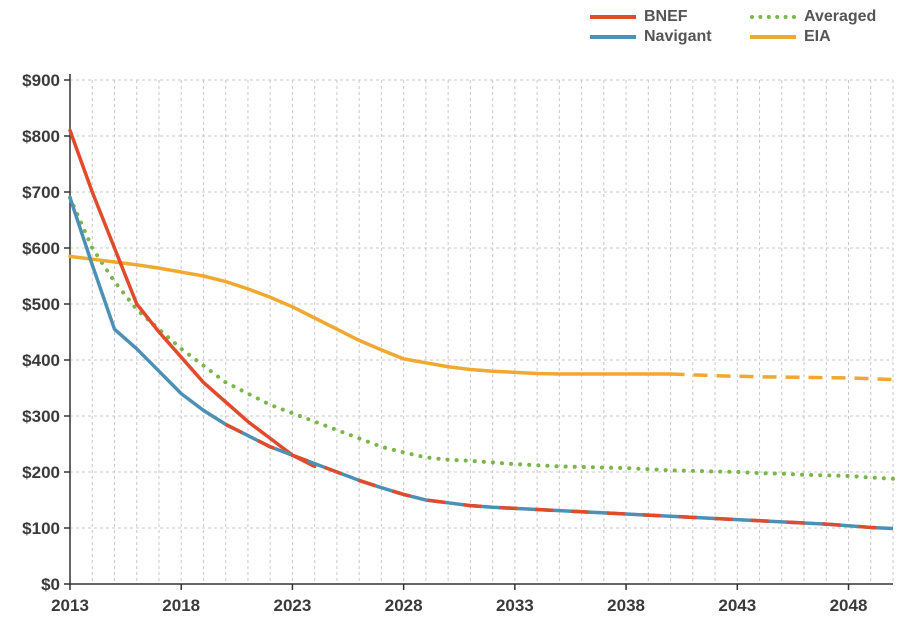 Image resolution: width=904 pixels, height=622 pixels. I want to click on series-line-navigant, so click(148, 311).